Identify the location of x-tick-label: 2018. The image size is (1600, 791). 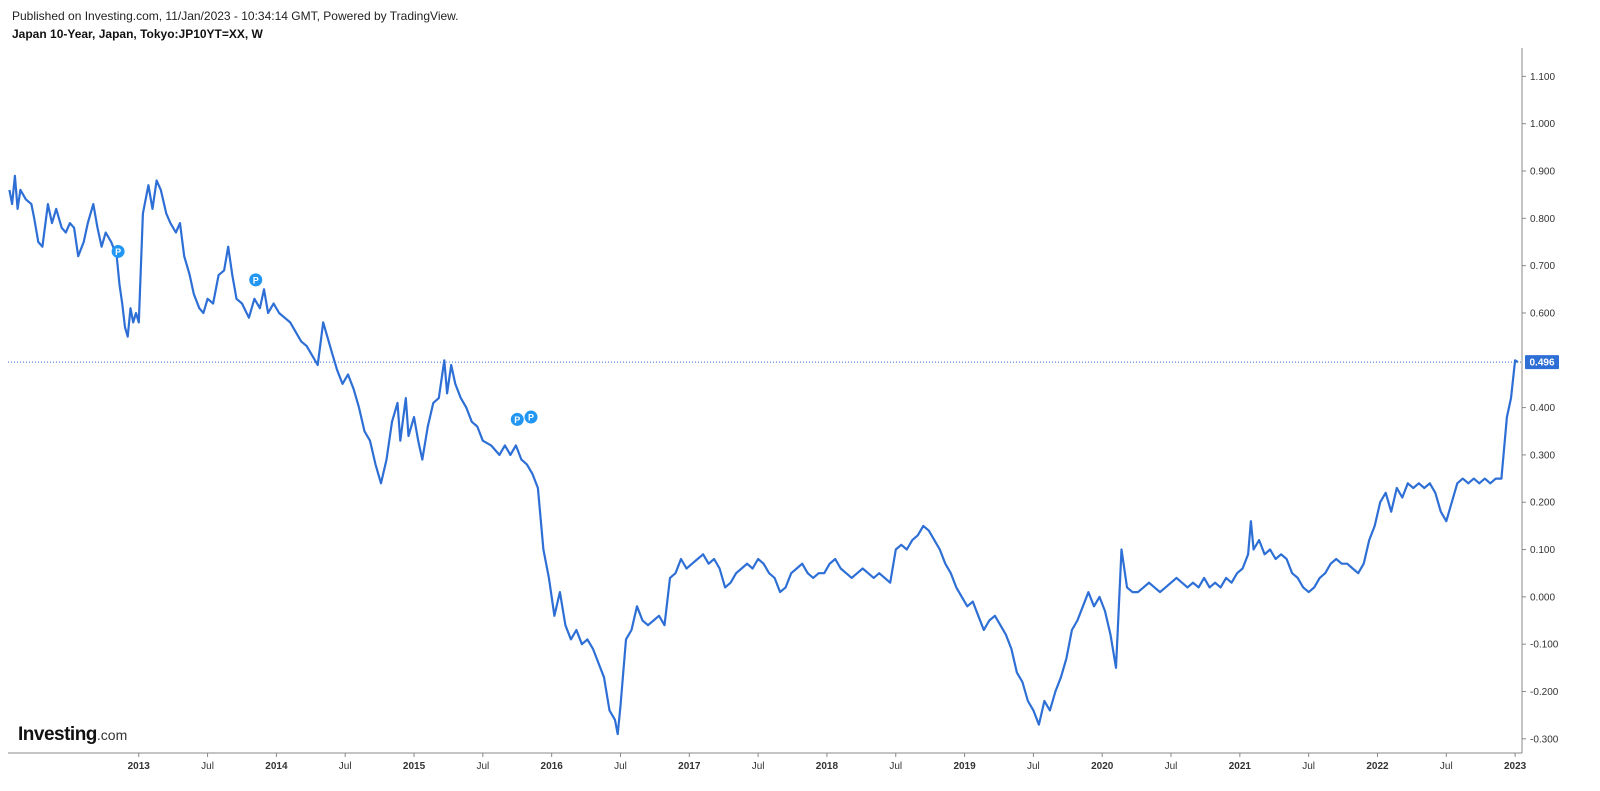
(827, 766).